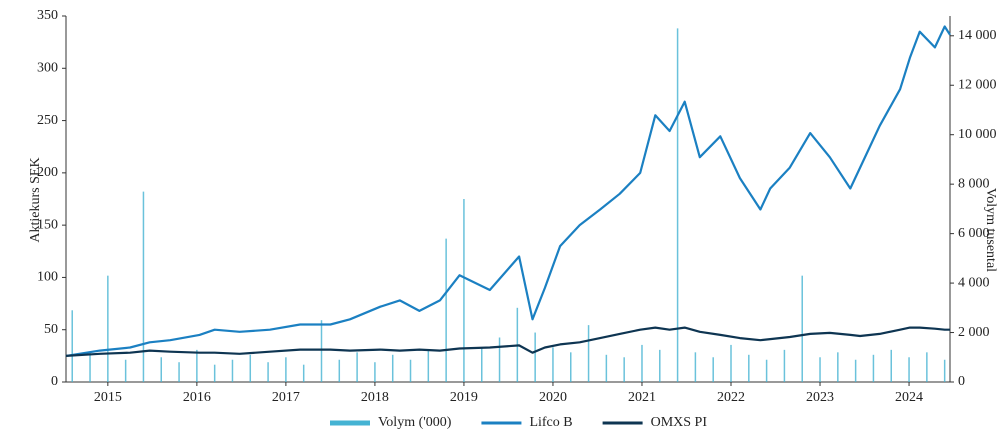  I want to click on y-tick-label: 0, so click(54, 381).